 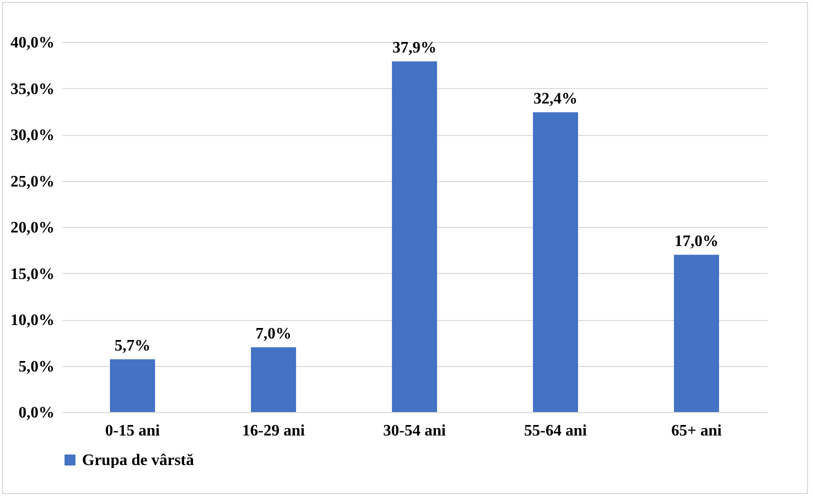 I want to click on y-tick-label: 35,0%, so click(x=32, y=89).